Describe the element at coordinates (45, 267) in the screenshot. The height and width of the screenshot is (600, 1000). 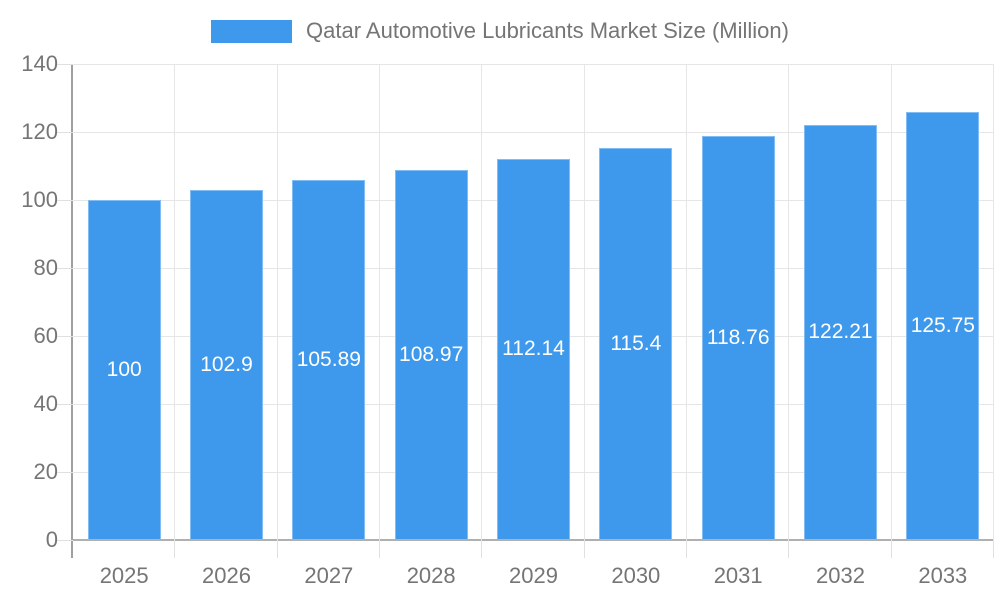
I see `y-axis-label: 80` at that location.